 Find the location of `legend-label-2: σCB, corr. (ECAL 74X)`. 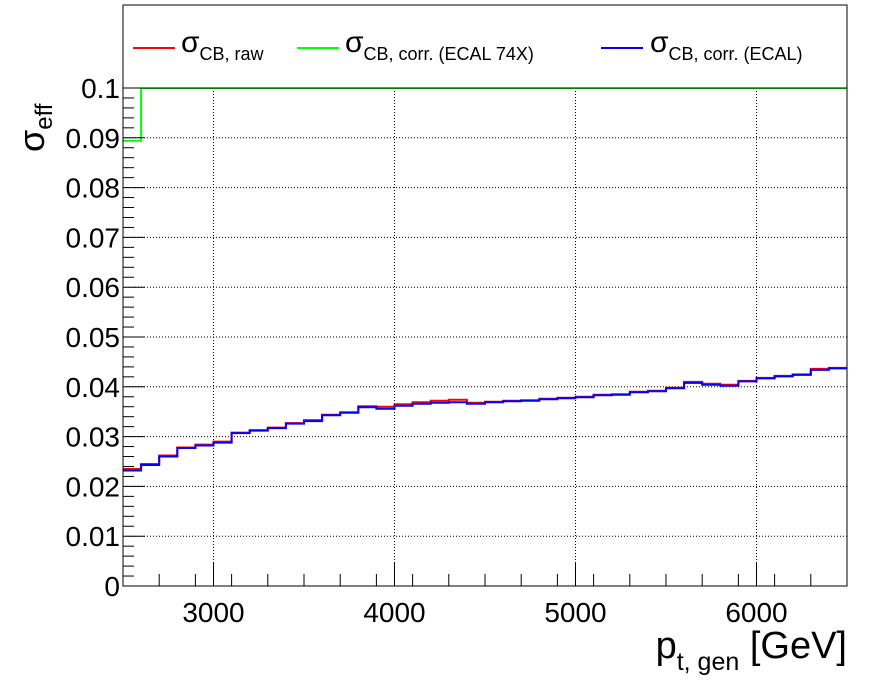

legend-label-2: σCB, corr. (ECAL 74X) is located at coordinates (439, 45).